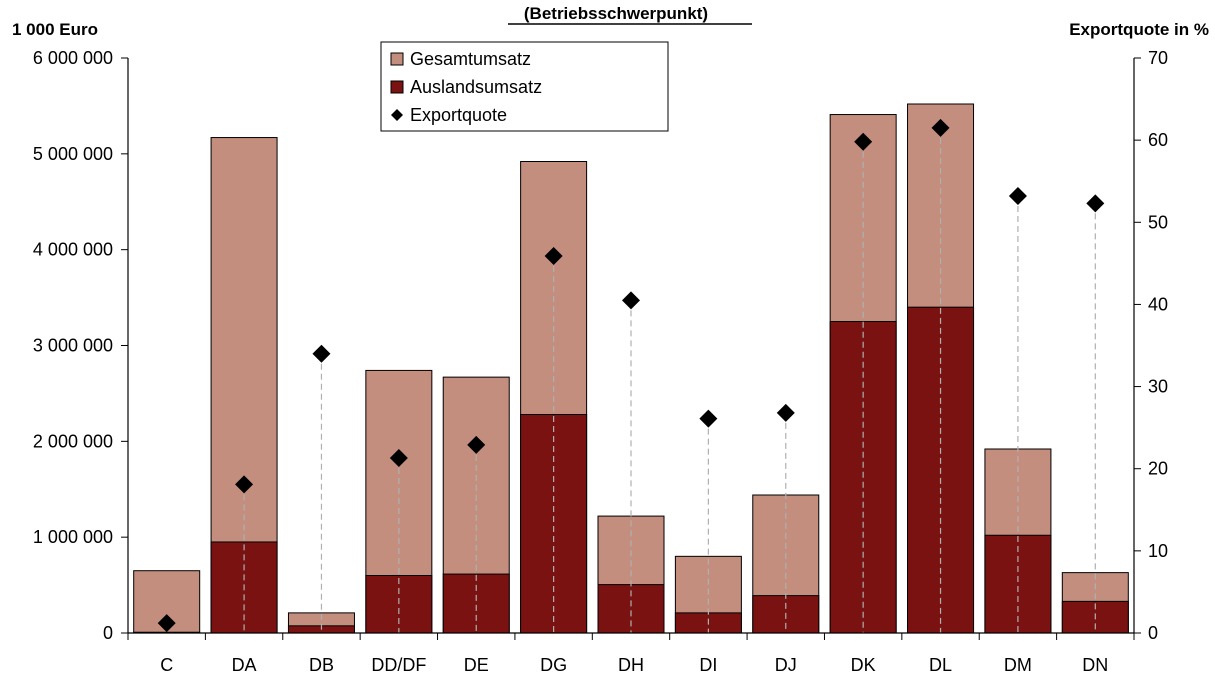 The image size is (1215, 675). What do you see at coordinates (1158, 551) in the screenshot?
I see `y2-tick-label-1: 10` at bounding box center [1158, 551].